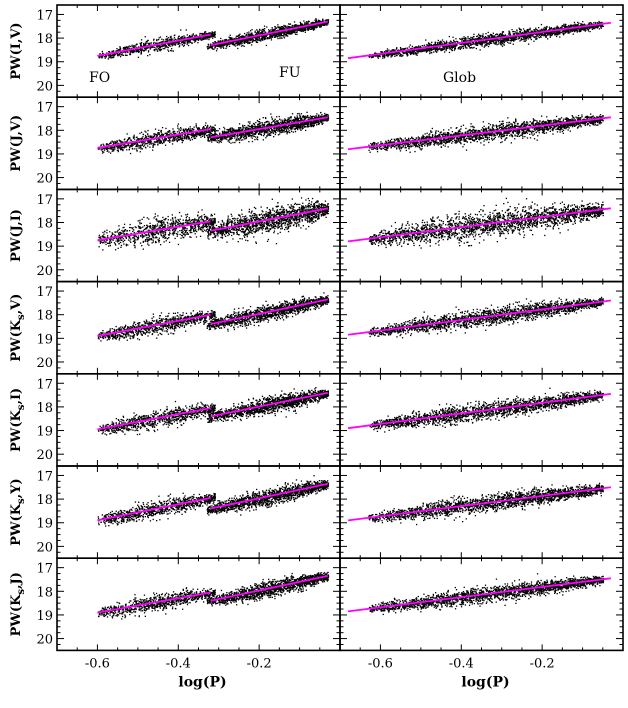 The image size is (628, 708). Describe the element at coordinates (18, 604) in the screenshot. I see `y-axis-label: PW(Ks,J)` at that location.